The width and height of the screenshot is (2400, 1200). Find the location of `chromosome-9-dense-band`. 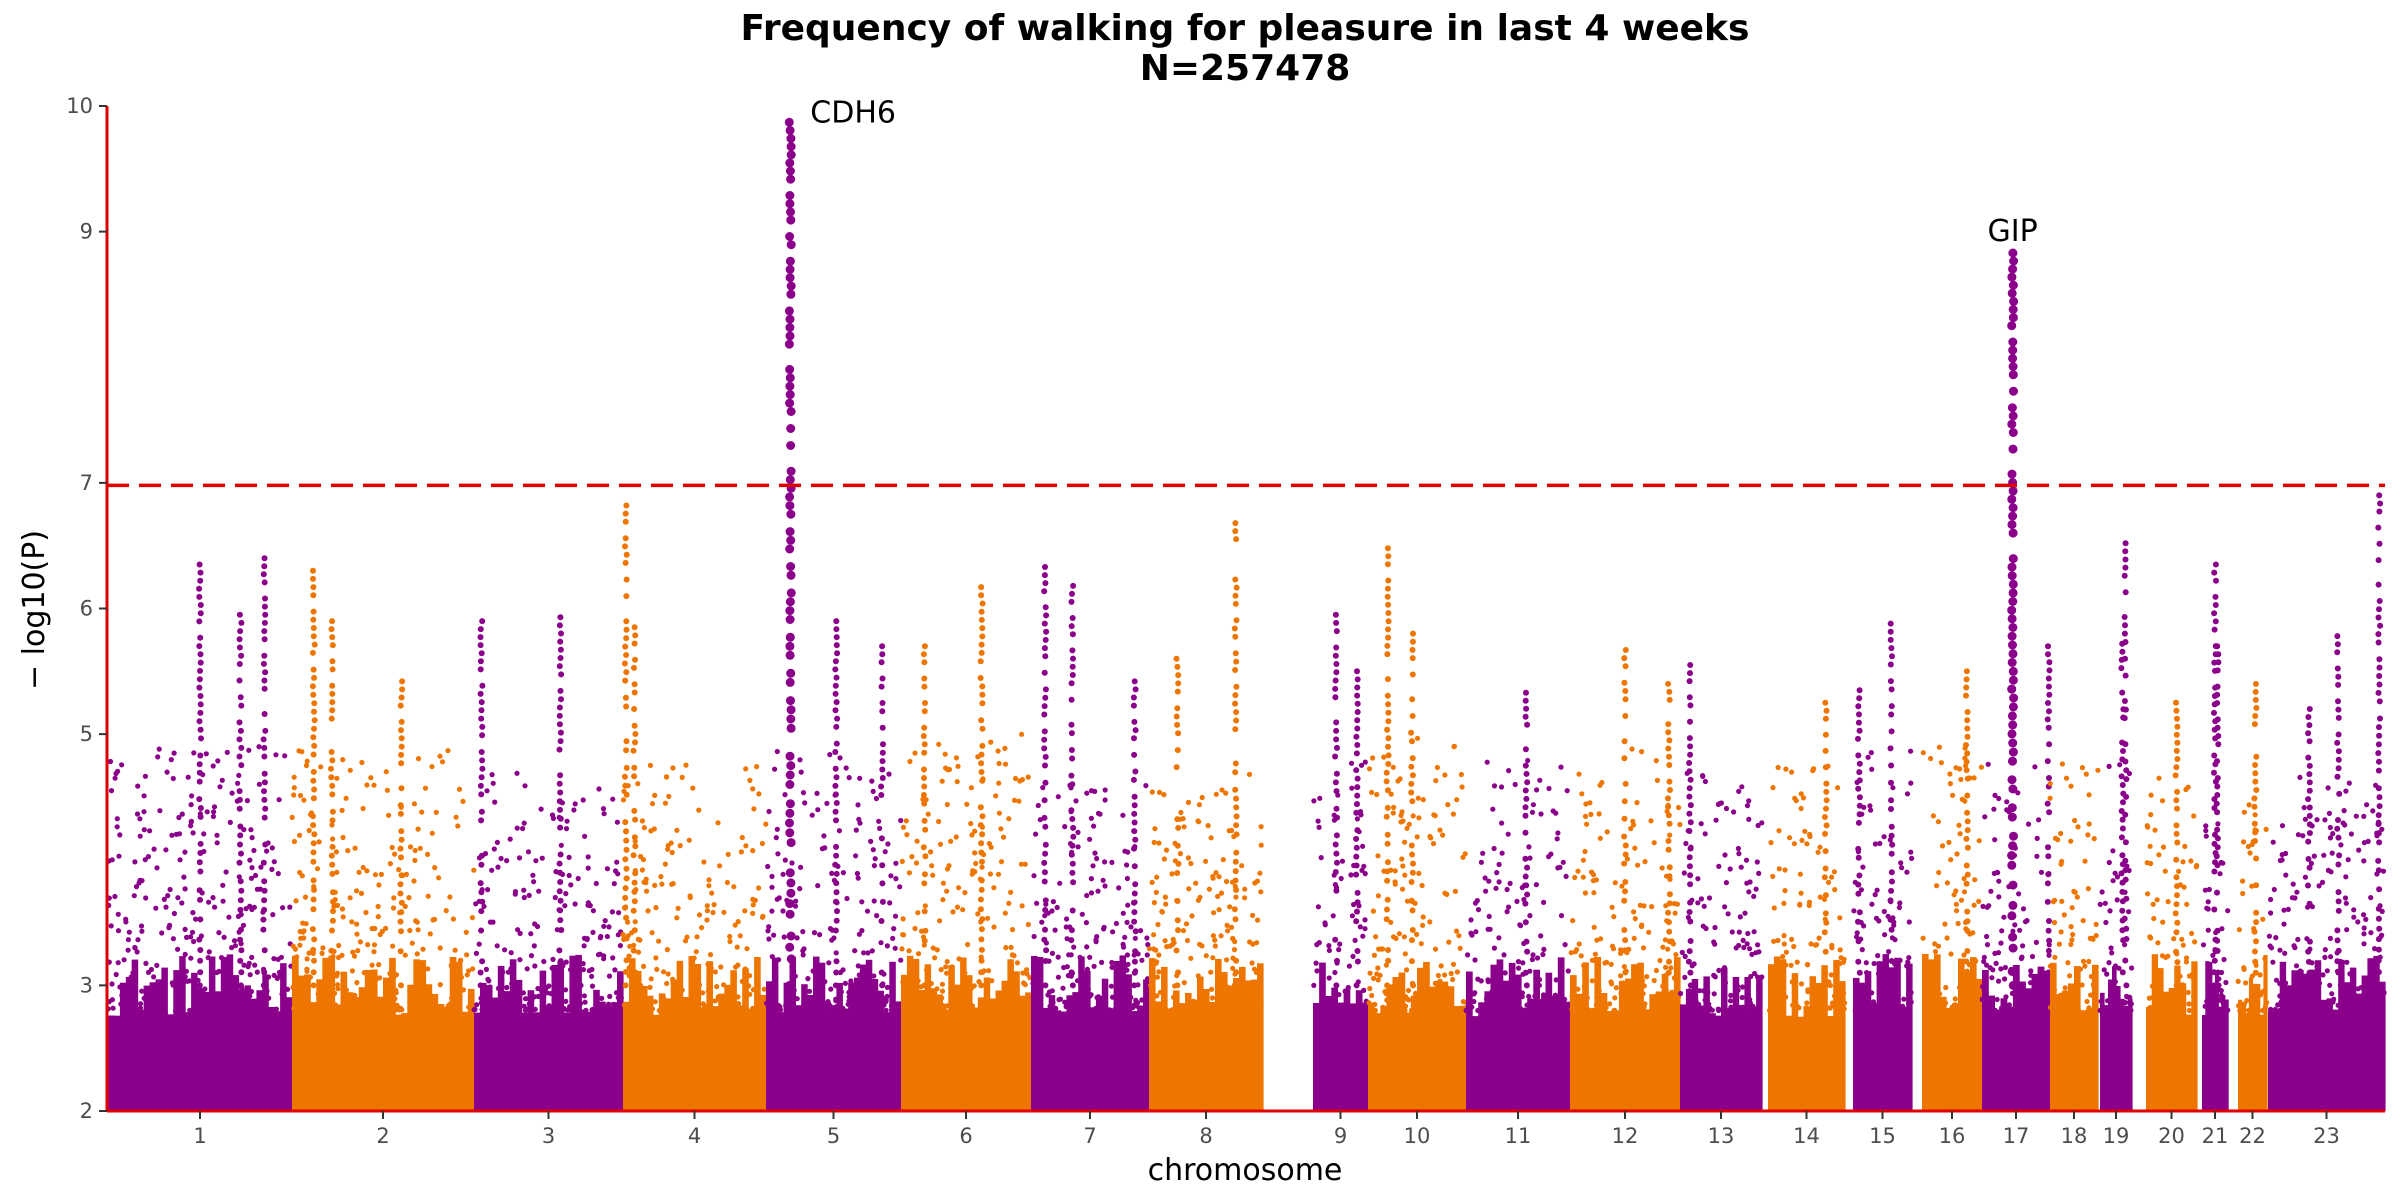

chromosome-9-dense-band is located at coordinates (1365, 1056).